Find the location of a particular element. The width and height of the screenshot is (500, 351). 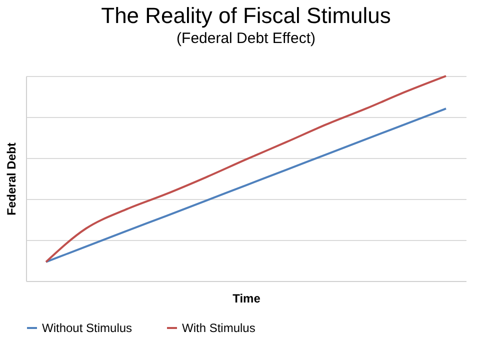

legend-label: With Stimulus is located at coordinates (219, 328).